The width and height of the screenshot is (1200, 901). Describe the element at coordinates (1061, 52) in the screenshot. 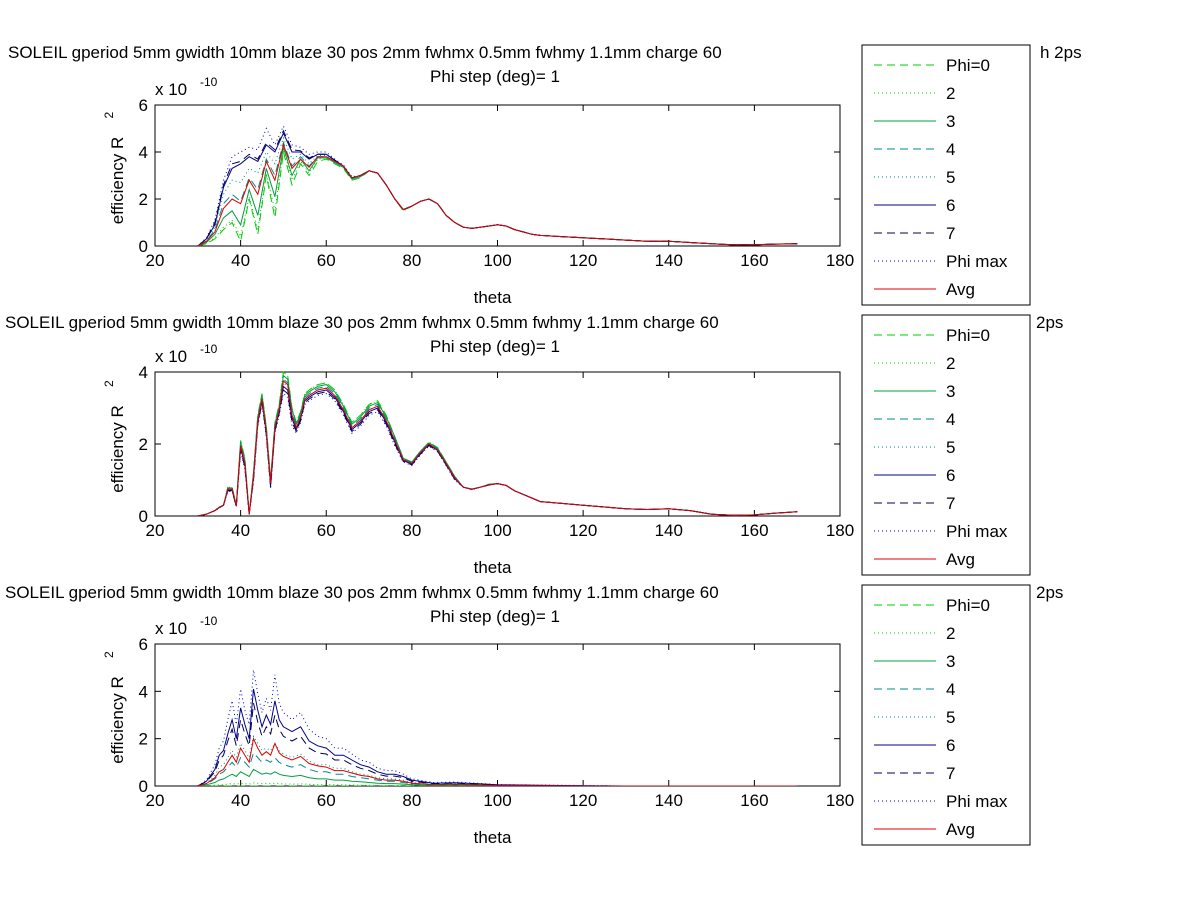

I see `chart-title-tail: h 2ps` at that location.